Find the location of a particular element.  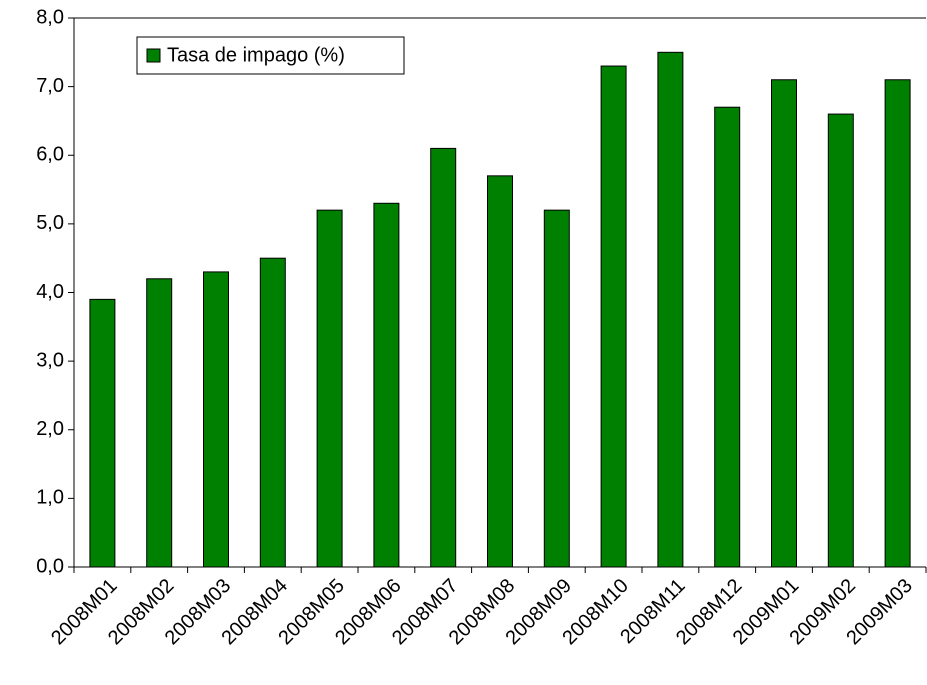

y-tick-label: 4,0 is located at coordinates (50, 292).